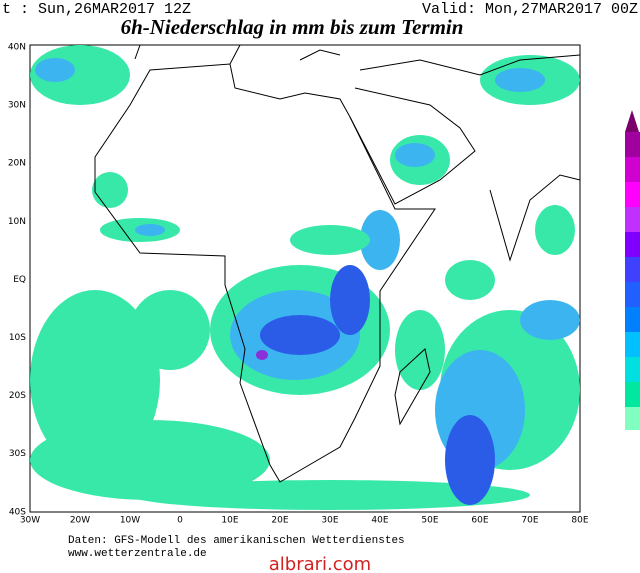  What do you see at coordinates (96, 9) in the screenshot?
I see `init-time: t : Sun,26MAR2017 12Z` at bounding box center [96, 9].